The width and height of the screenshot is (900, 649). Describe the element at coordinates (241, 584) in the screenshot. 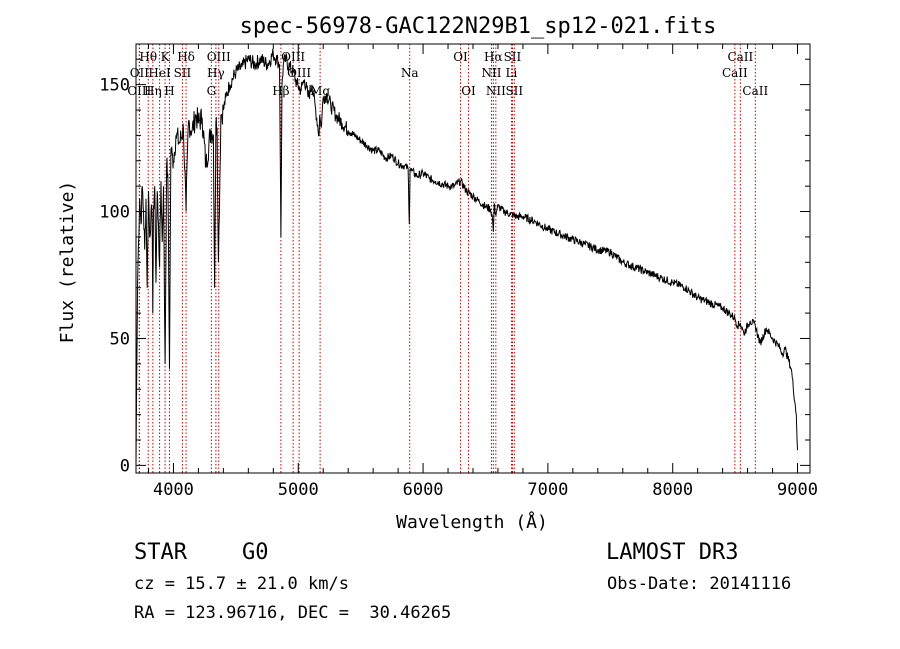

I see `redshift-info: cz = 15.7 ± 21.0 km/s` at that location.